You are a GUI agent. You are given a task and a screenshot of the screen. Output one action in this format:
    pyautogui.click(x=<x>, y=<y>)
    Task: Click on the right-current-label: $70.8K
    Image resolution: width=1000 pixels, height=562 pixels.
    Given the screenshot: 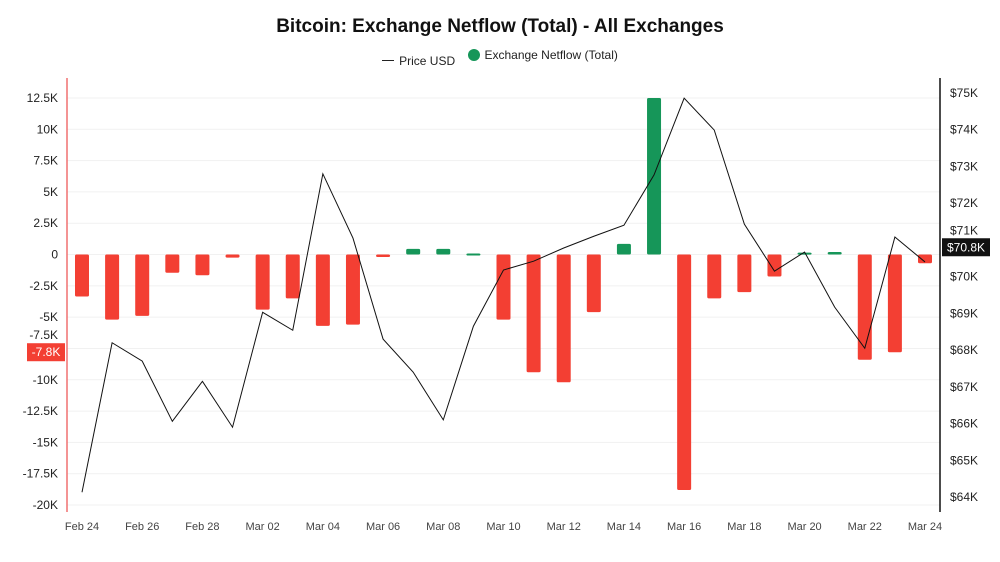 What is the action you would take?
    pyautogui.click(x=966, y=247)
    